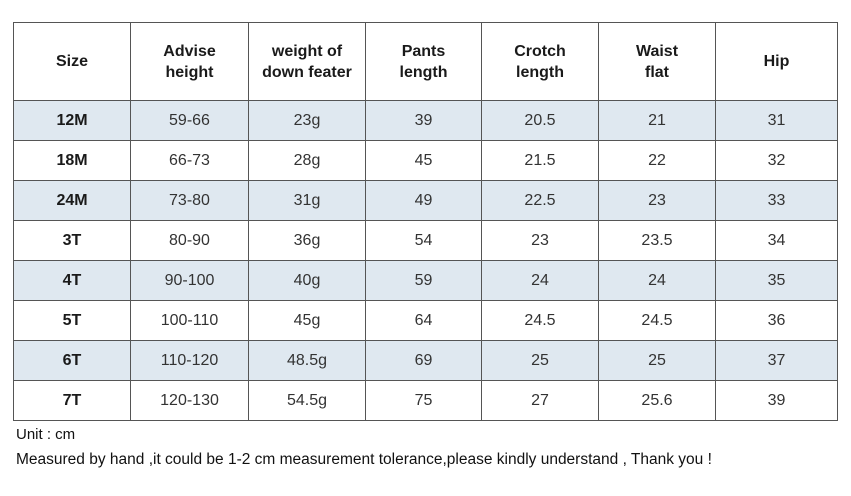 The width and height of the screenshot is (851, 496). I want to click on table-row: 4T 90-100 40g 59 24 24 35, so click(425, 280).